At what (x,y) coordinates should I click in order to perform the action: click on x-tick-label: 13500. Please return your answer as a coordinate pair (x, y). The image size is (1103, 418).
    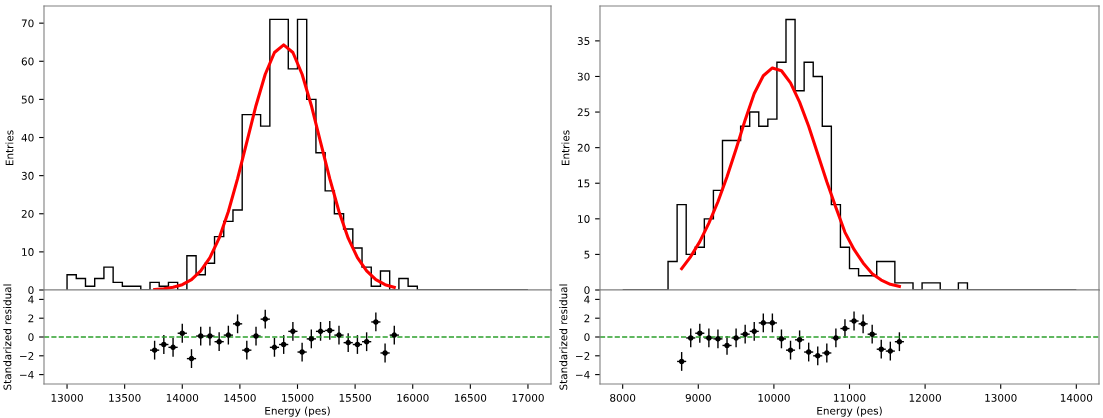
    Looking at the image, I should click on (125, 397).